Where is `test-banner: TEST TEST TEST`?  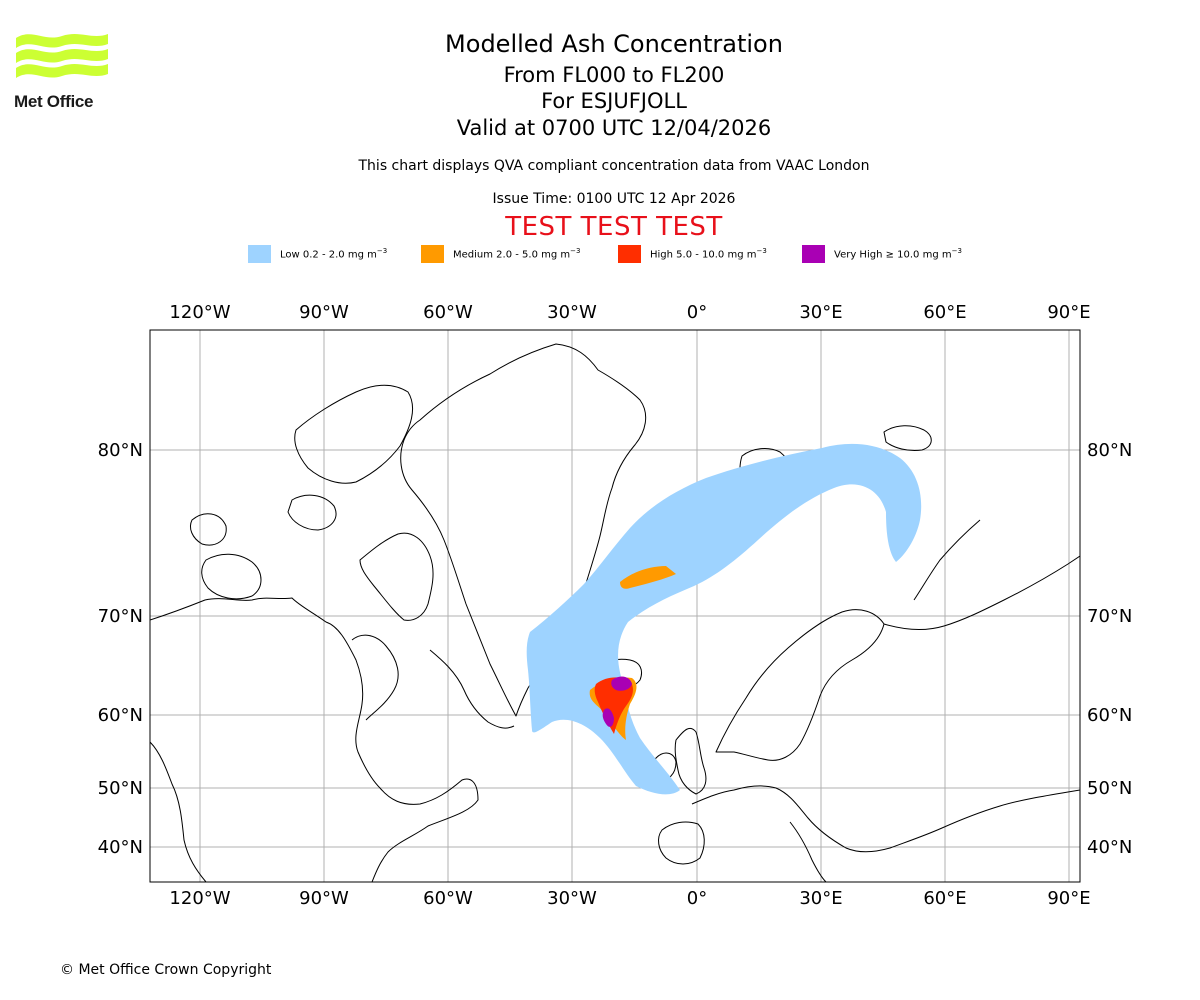 test-banner: TEST TEST TEST is located at coordinates (614, 227).